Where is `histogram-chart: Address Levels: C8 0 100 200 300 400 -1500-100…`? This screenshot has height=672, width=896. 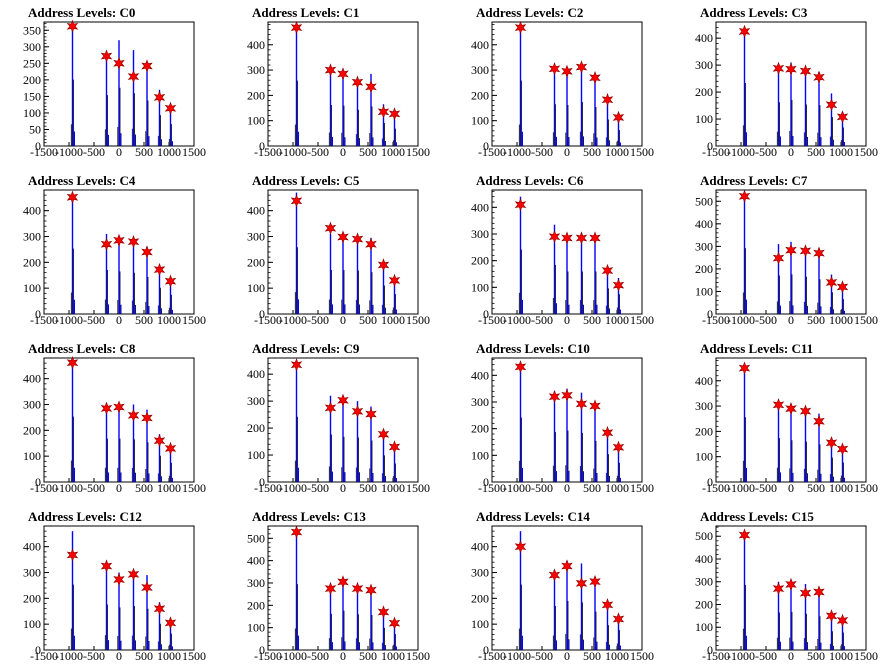
histogram-chart: Address Levels: C8 0 100 200 300 400 -1500-100… is located at coordinates (114, 418).